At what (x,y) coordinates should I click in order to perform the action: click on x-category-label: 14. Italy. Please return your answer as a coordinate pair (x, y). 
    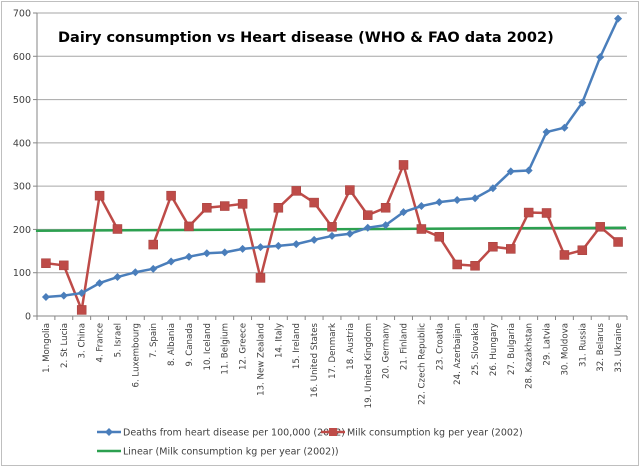
    Looking at the image, I should click on (279, 340).